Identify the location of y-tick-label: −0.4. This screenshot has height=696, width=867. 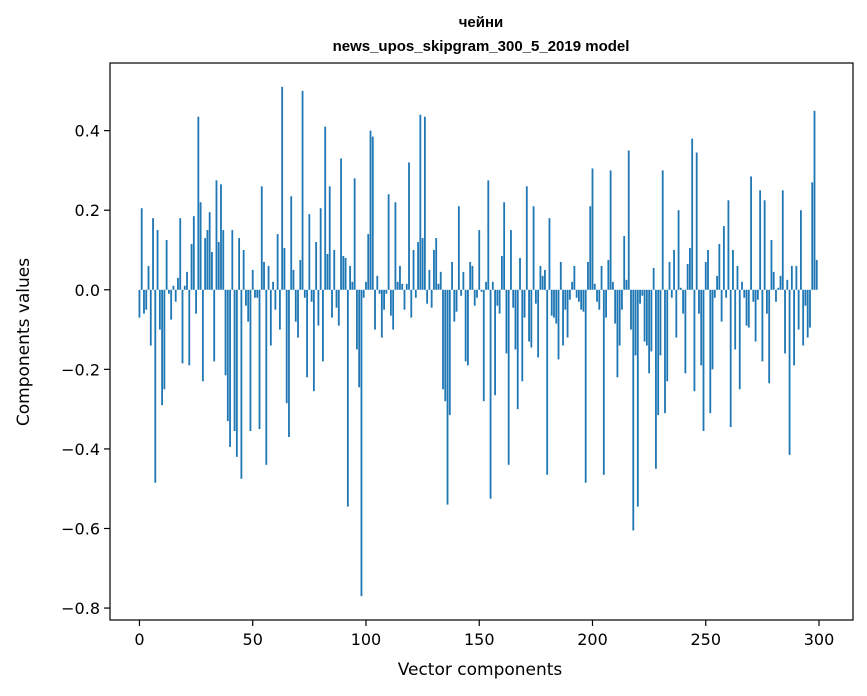
(80, 449).